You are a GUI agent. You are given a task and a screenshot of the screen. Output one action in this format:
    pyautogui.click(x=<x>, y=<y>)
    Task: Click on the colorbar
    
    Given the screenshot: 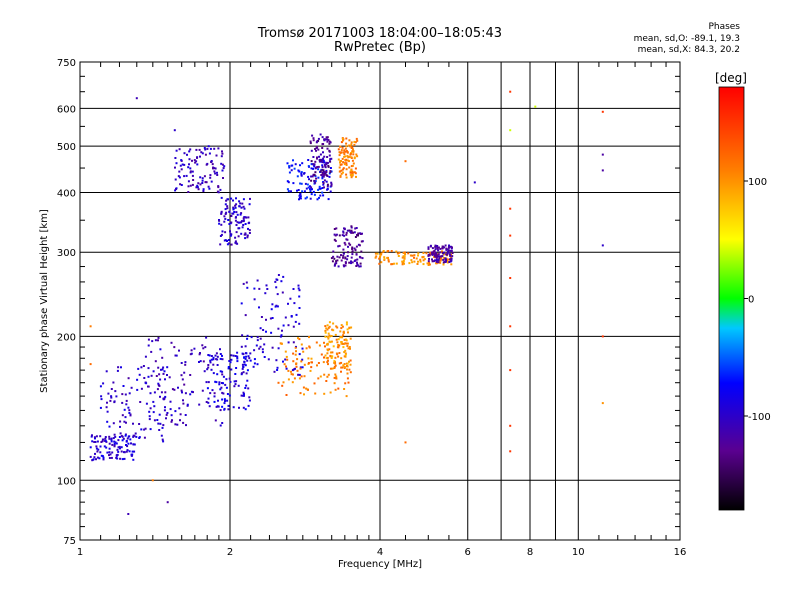 What is the action you would take?
    pyautogui.click(x=731, y=298)
    